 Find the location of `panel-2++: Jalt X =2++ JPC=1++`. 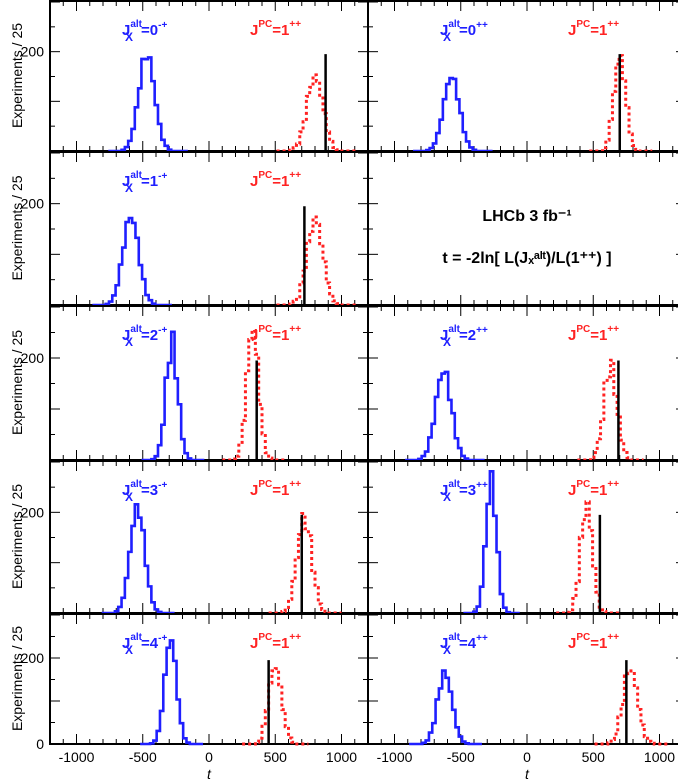

panel-2++: Jalt X =2++ JPC=1++ is located at coordinates (522, 383).